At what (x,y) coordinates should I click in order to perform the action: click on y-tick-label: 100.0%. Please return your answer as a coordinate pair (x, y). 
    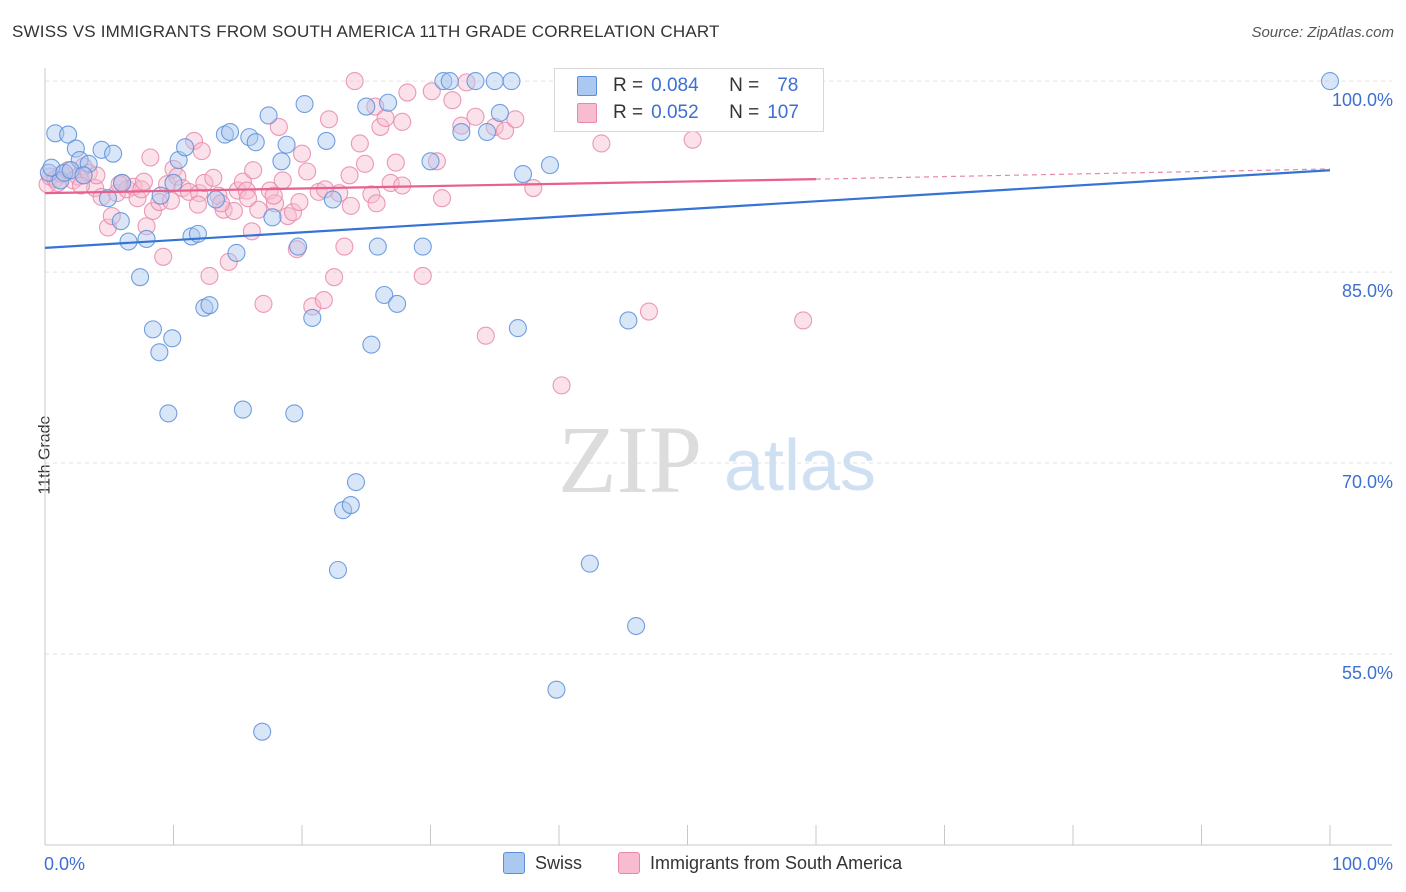
    Looking at the image, I should click on (1362, 100).